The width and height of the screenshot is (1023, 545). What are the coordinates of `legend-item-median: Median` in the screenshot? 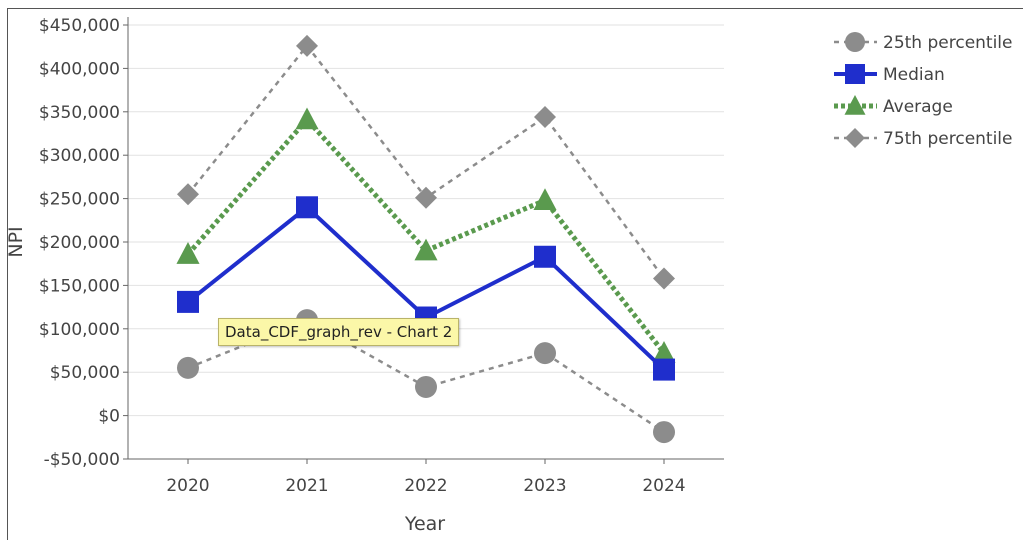 It's located at (889, 74).